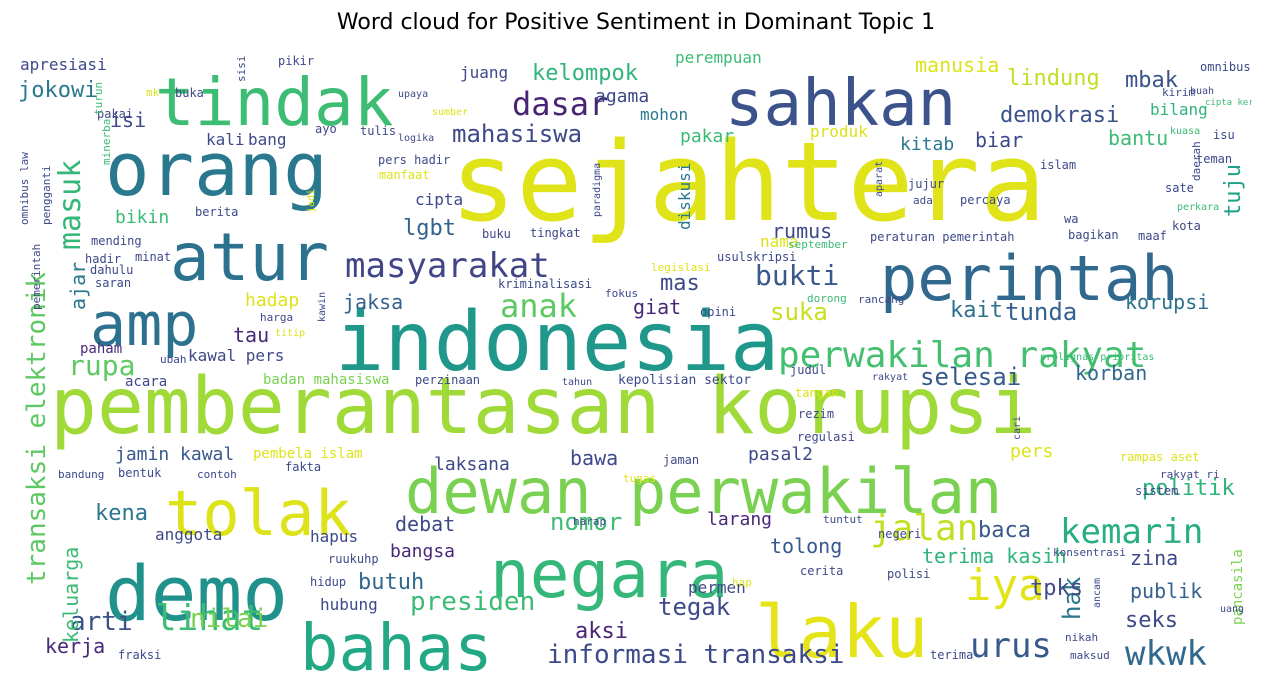 The width and height of the screenshot is (1272, 685). I want to click on word-keluarga: keluarga, so click(71, 595).